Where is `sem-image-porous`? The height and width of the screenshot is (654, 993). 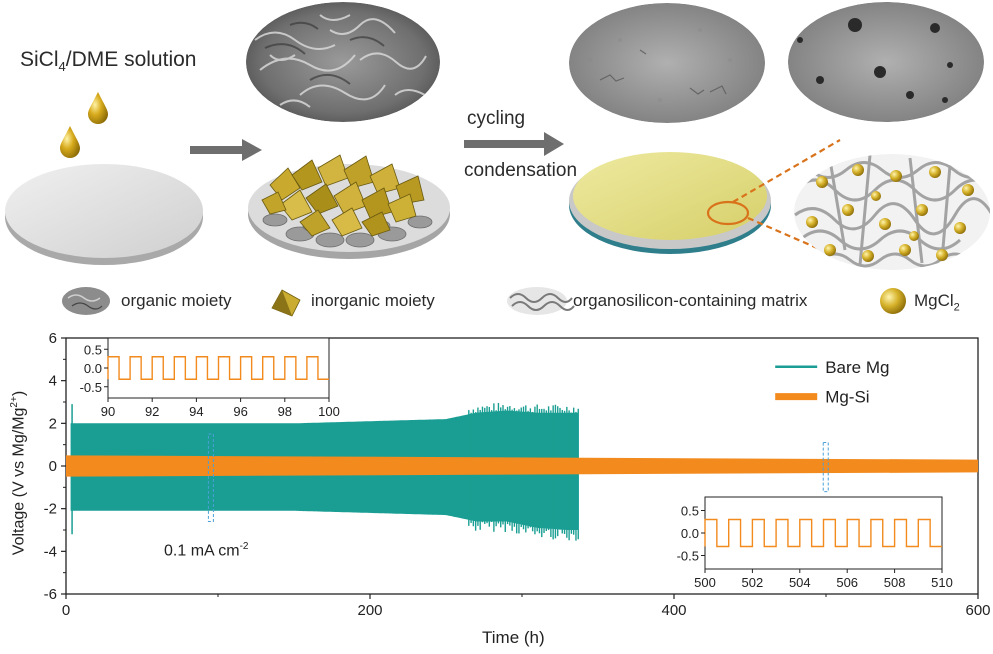 sem-image-porous is located at coordinates (886, 62).